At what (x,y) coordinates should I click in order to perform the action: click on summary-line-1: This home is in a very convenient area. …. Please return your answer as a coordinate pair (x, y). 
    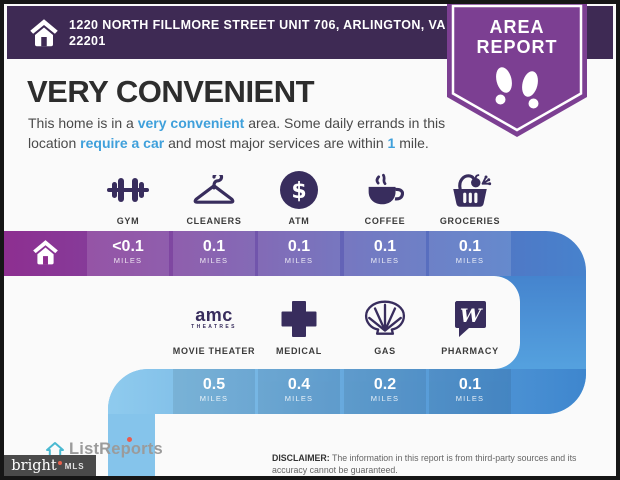
    Looking at the image, I should click on (236, 124).